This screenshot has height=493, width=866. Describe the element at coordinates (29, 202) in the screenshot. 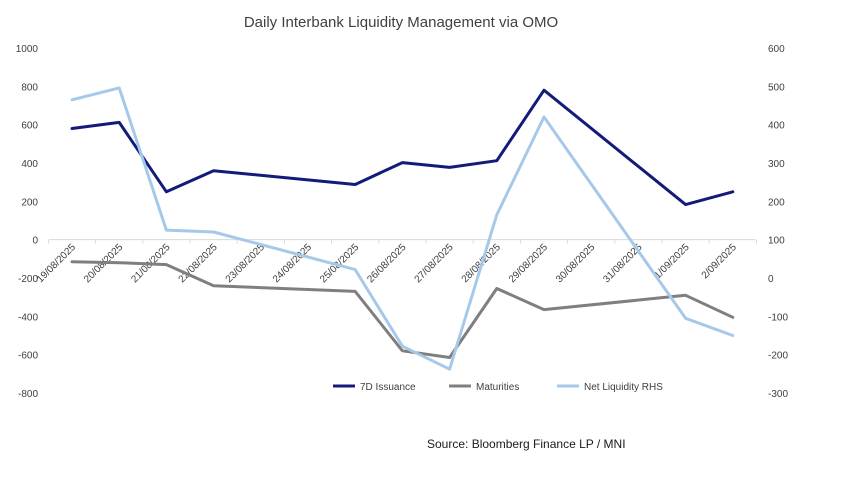

I see `y-left-tick-label: 200` at that location.